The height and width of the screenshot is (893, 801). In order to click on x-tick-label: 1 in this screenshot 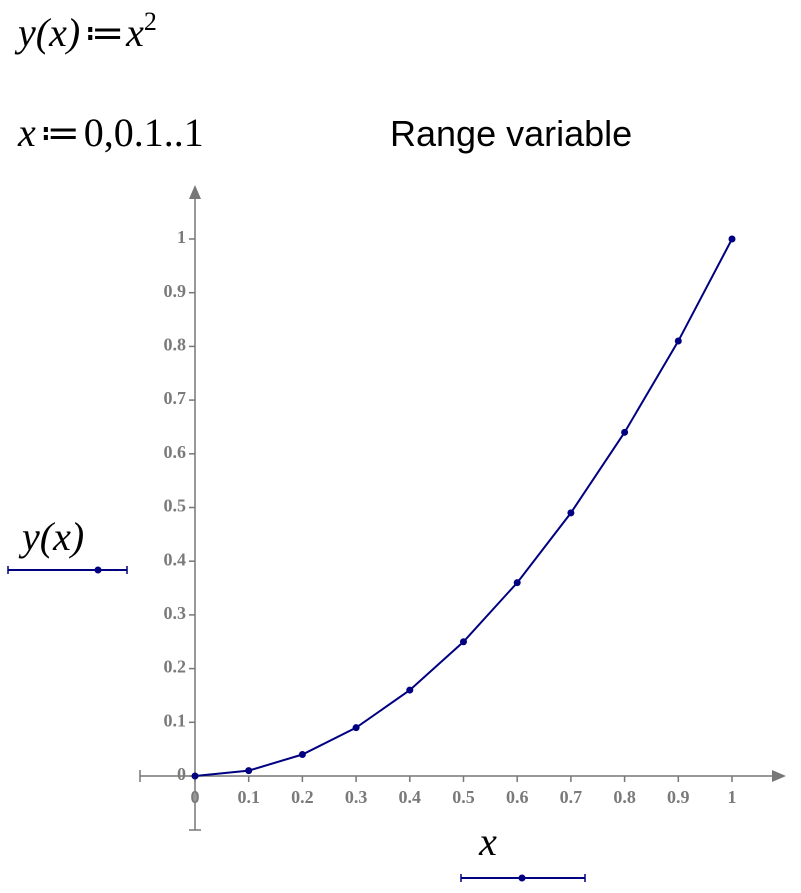, I will do `click(732, 797)`.